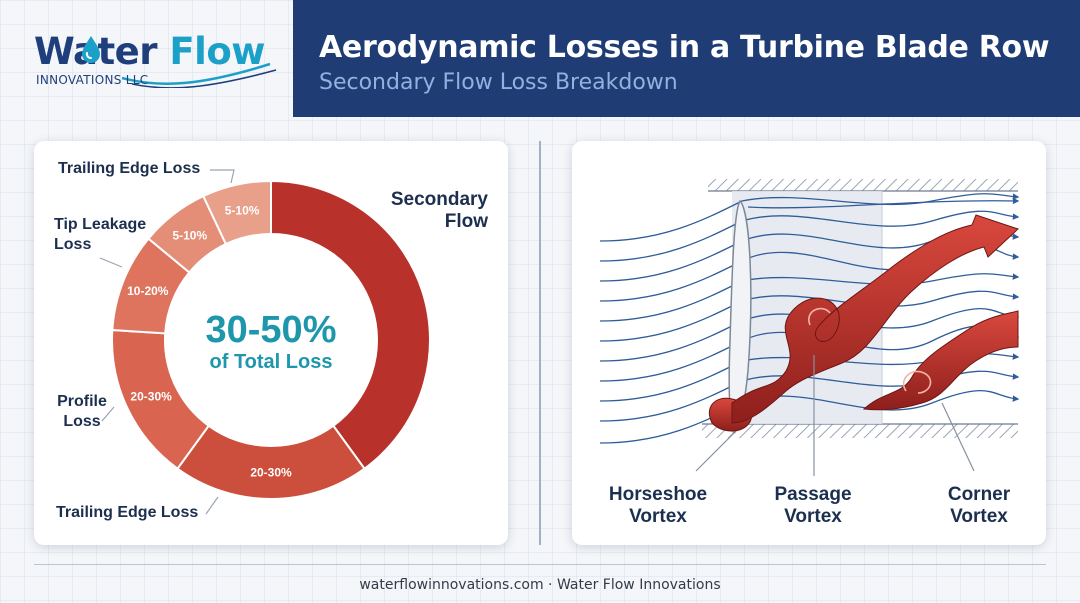  Describe the element at coordinates (111, 262) in the screenshot. I see `callout-line-tip-leakage` at that location.